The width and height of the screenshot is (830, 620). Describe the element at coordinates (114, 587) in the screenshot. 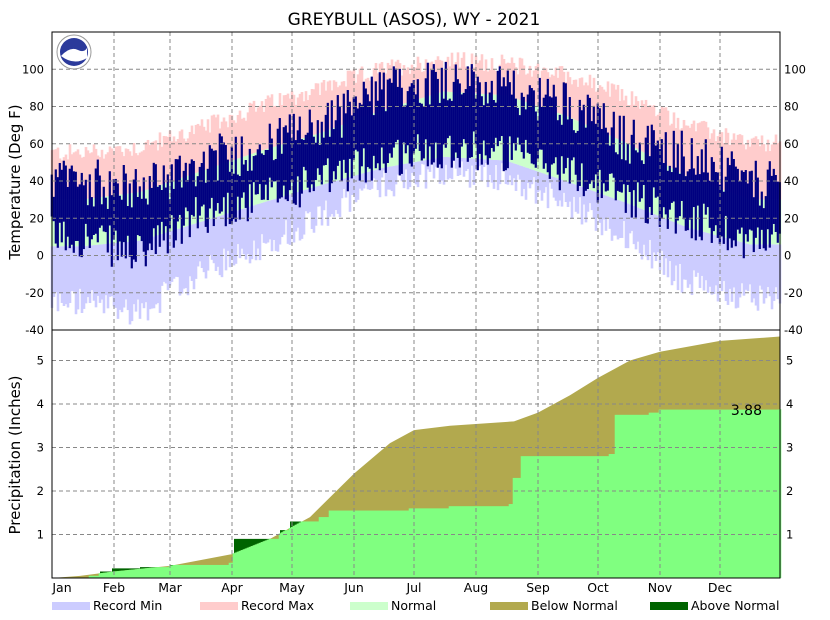

I see `month-label: Feb` at that location.